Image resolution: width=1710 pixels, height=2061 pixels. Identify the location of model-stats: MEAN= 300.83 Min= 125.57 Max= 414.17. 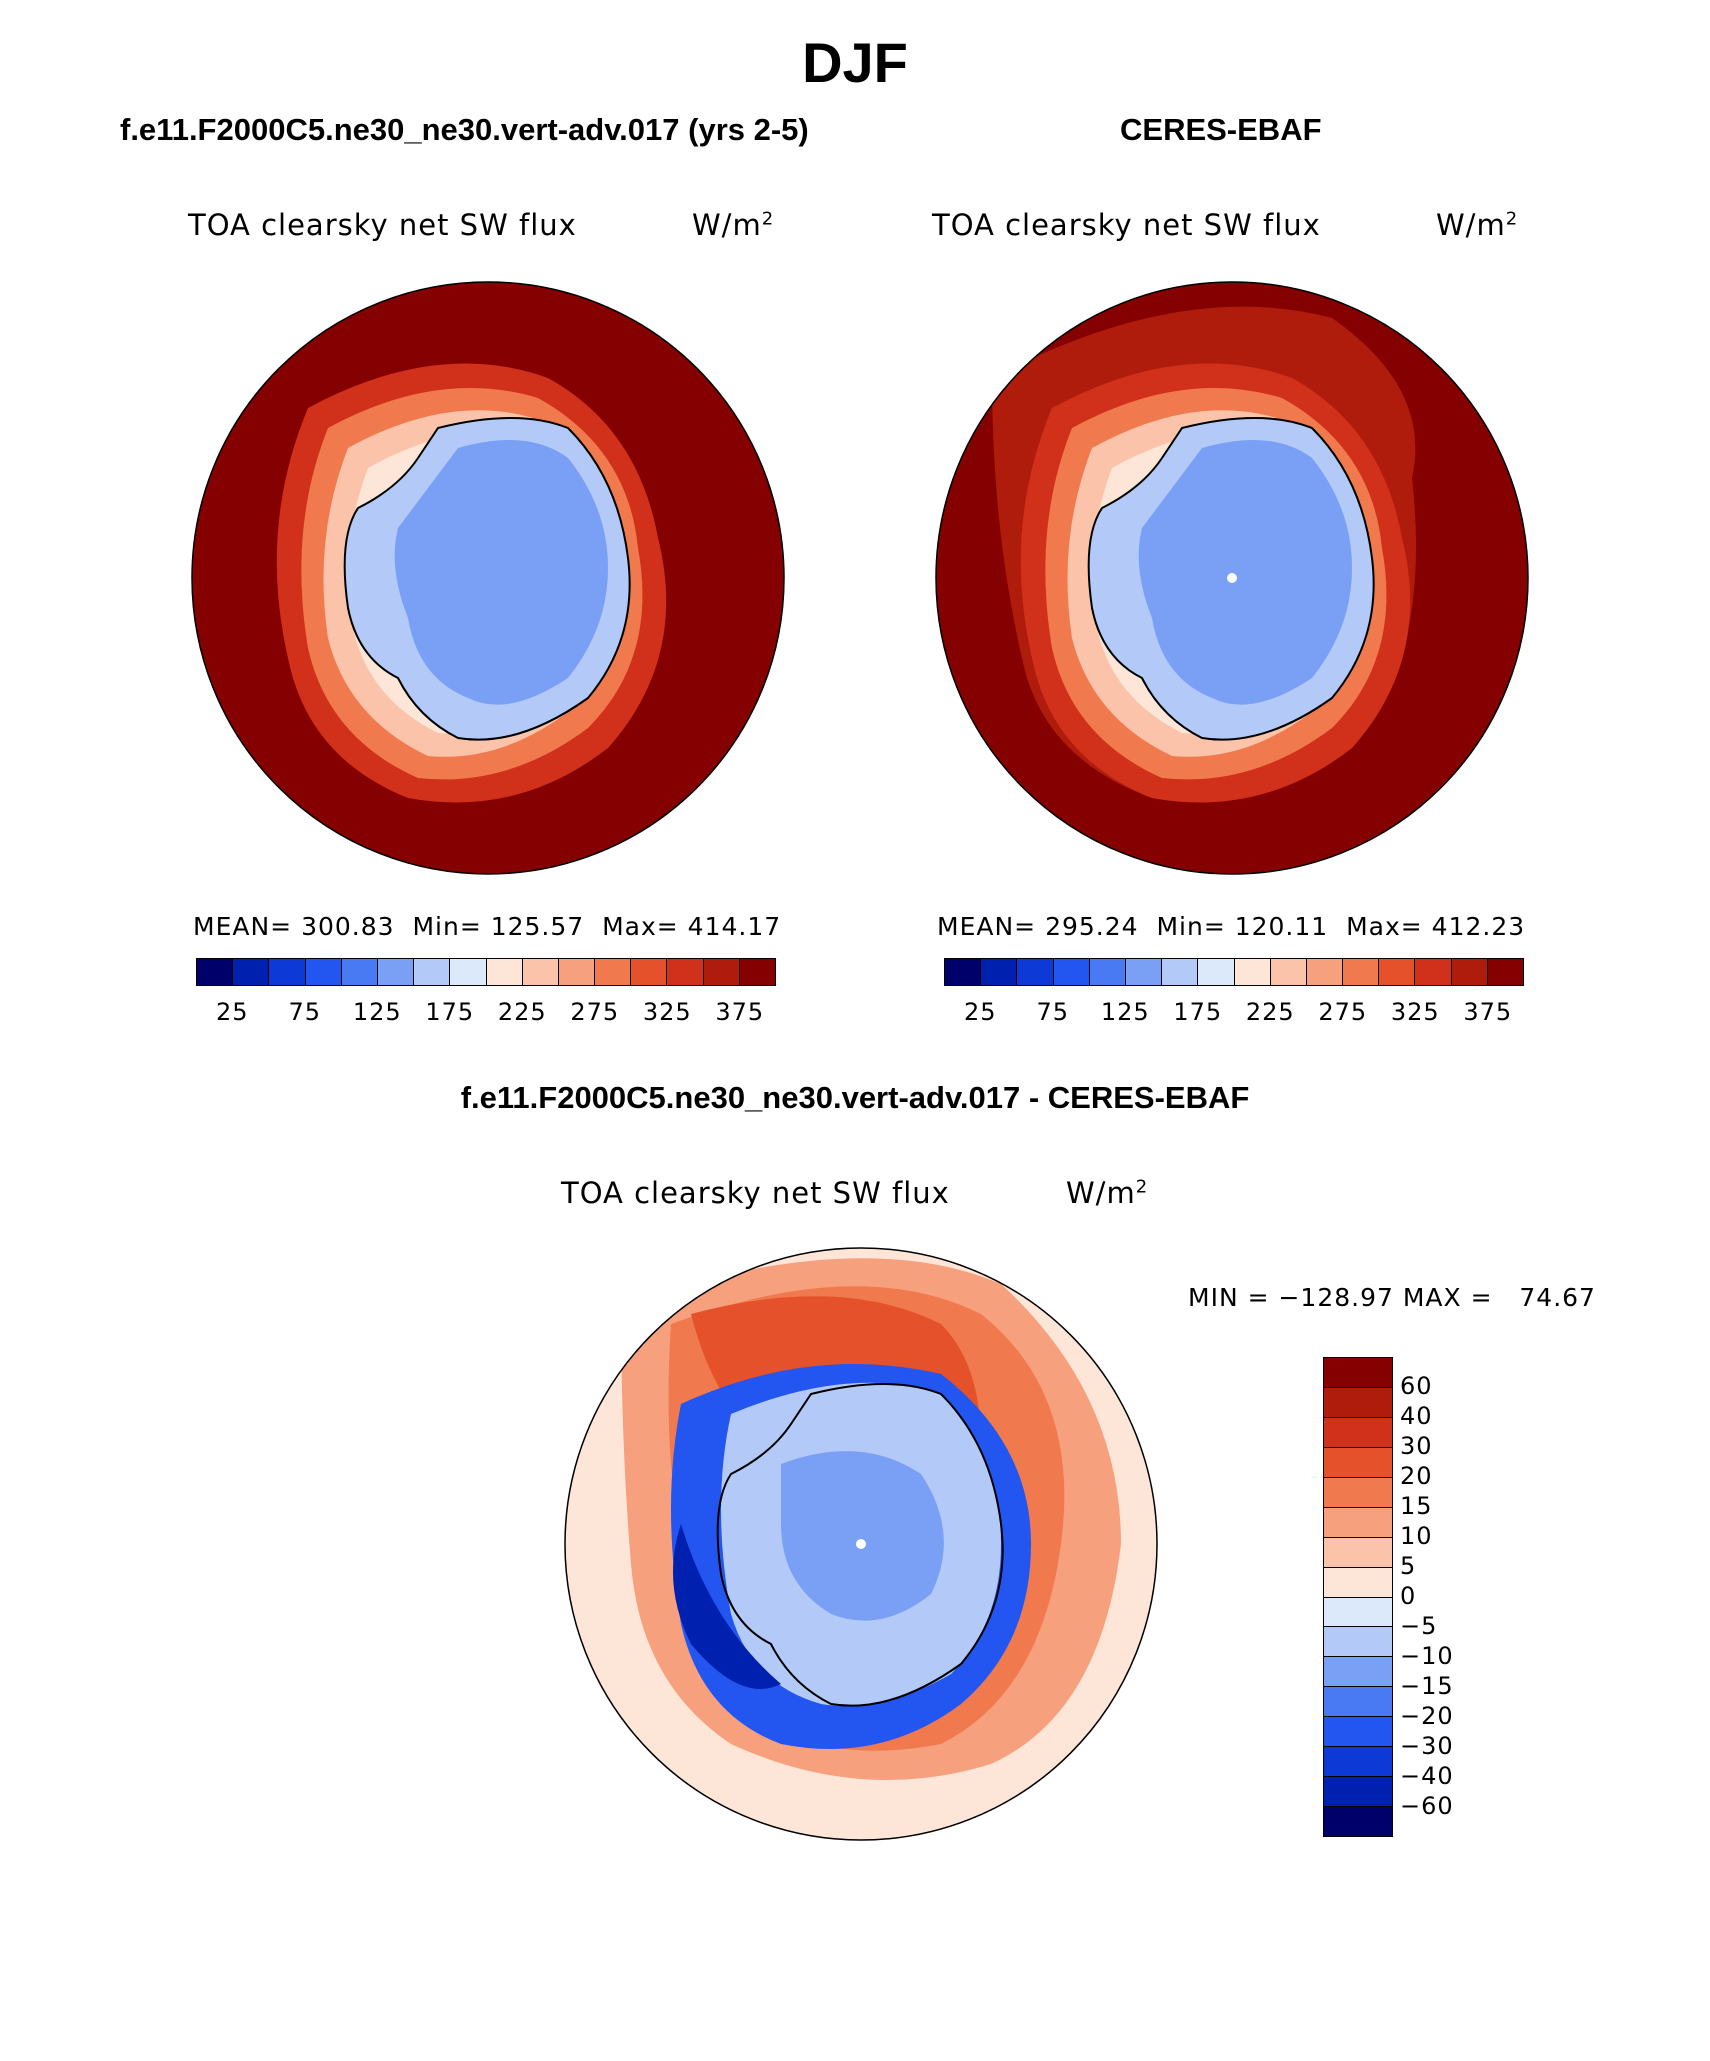
(487, 926).